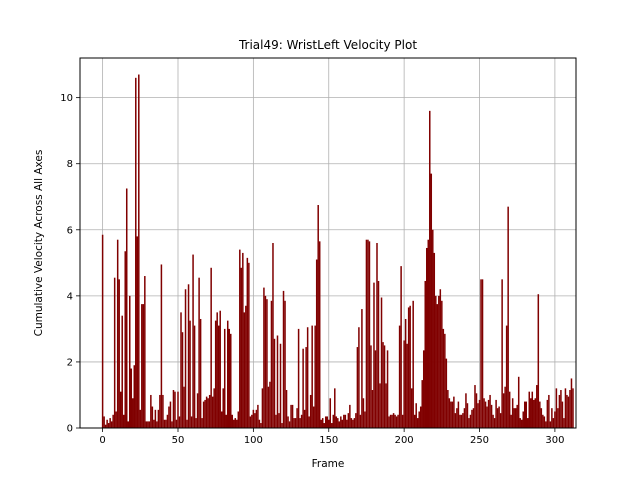 The image size is (640, 480). What do you see at coordinates (328, 464) in the screenshot?
I see `x-axis-label: Frame` at bounding box center [328, 464].